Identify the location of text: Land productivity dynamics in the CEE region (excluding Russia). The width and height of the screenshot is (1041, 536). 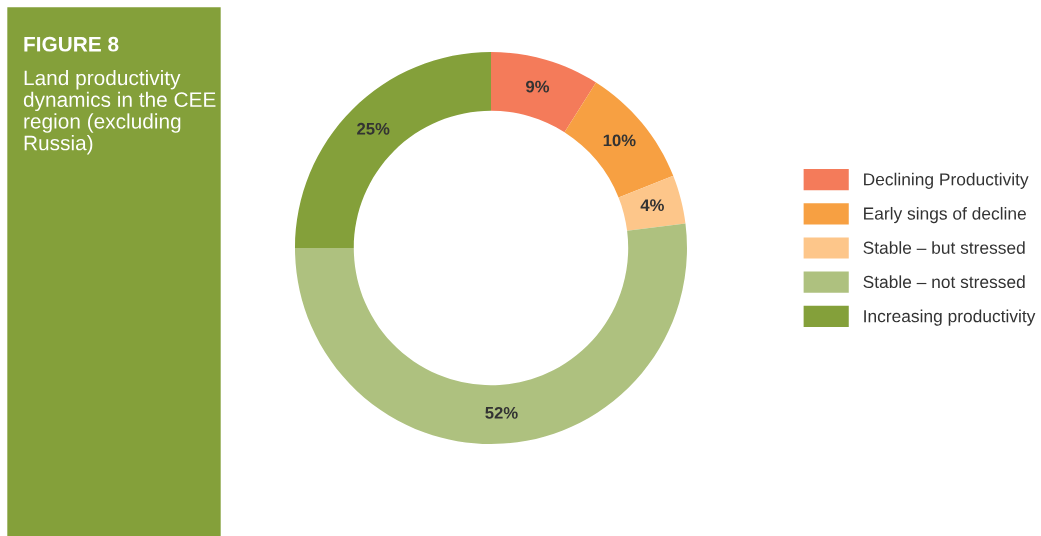
(119, 112).